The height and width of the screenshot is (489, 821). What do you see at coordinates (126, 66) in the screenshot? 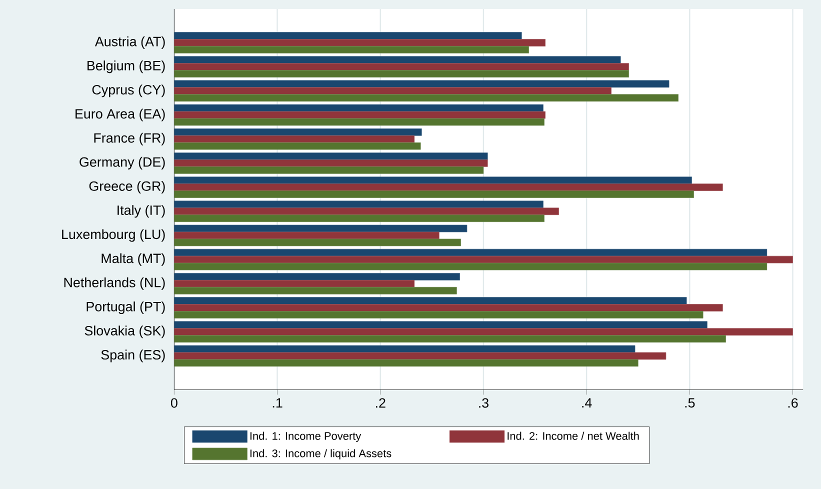
I see `y-tick-label: Belgium (BE)` at bounding box center [126, 66].